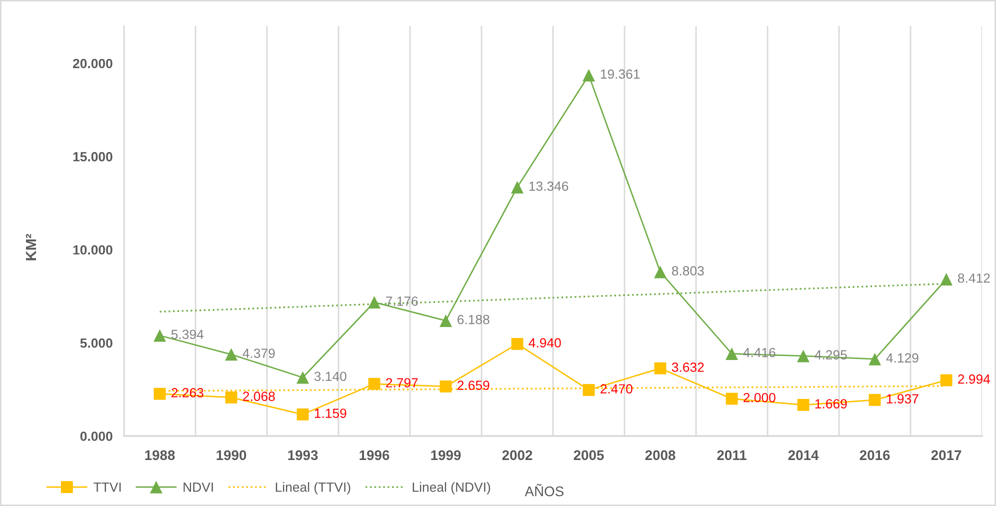 This screenshot has width=996, height=506. I want to click on x-tick-label: 2017, so click(946, 455).